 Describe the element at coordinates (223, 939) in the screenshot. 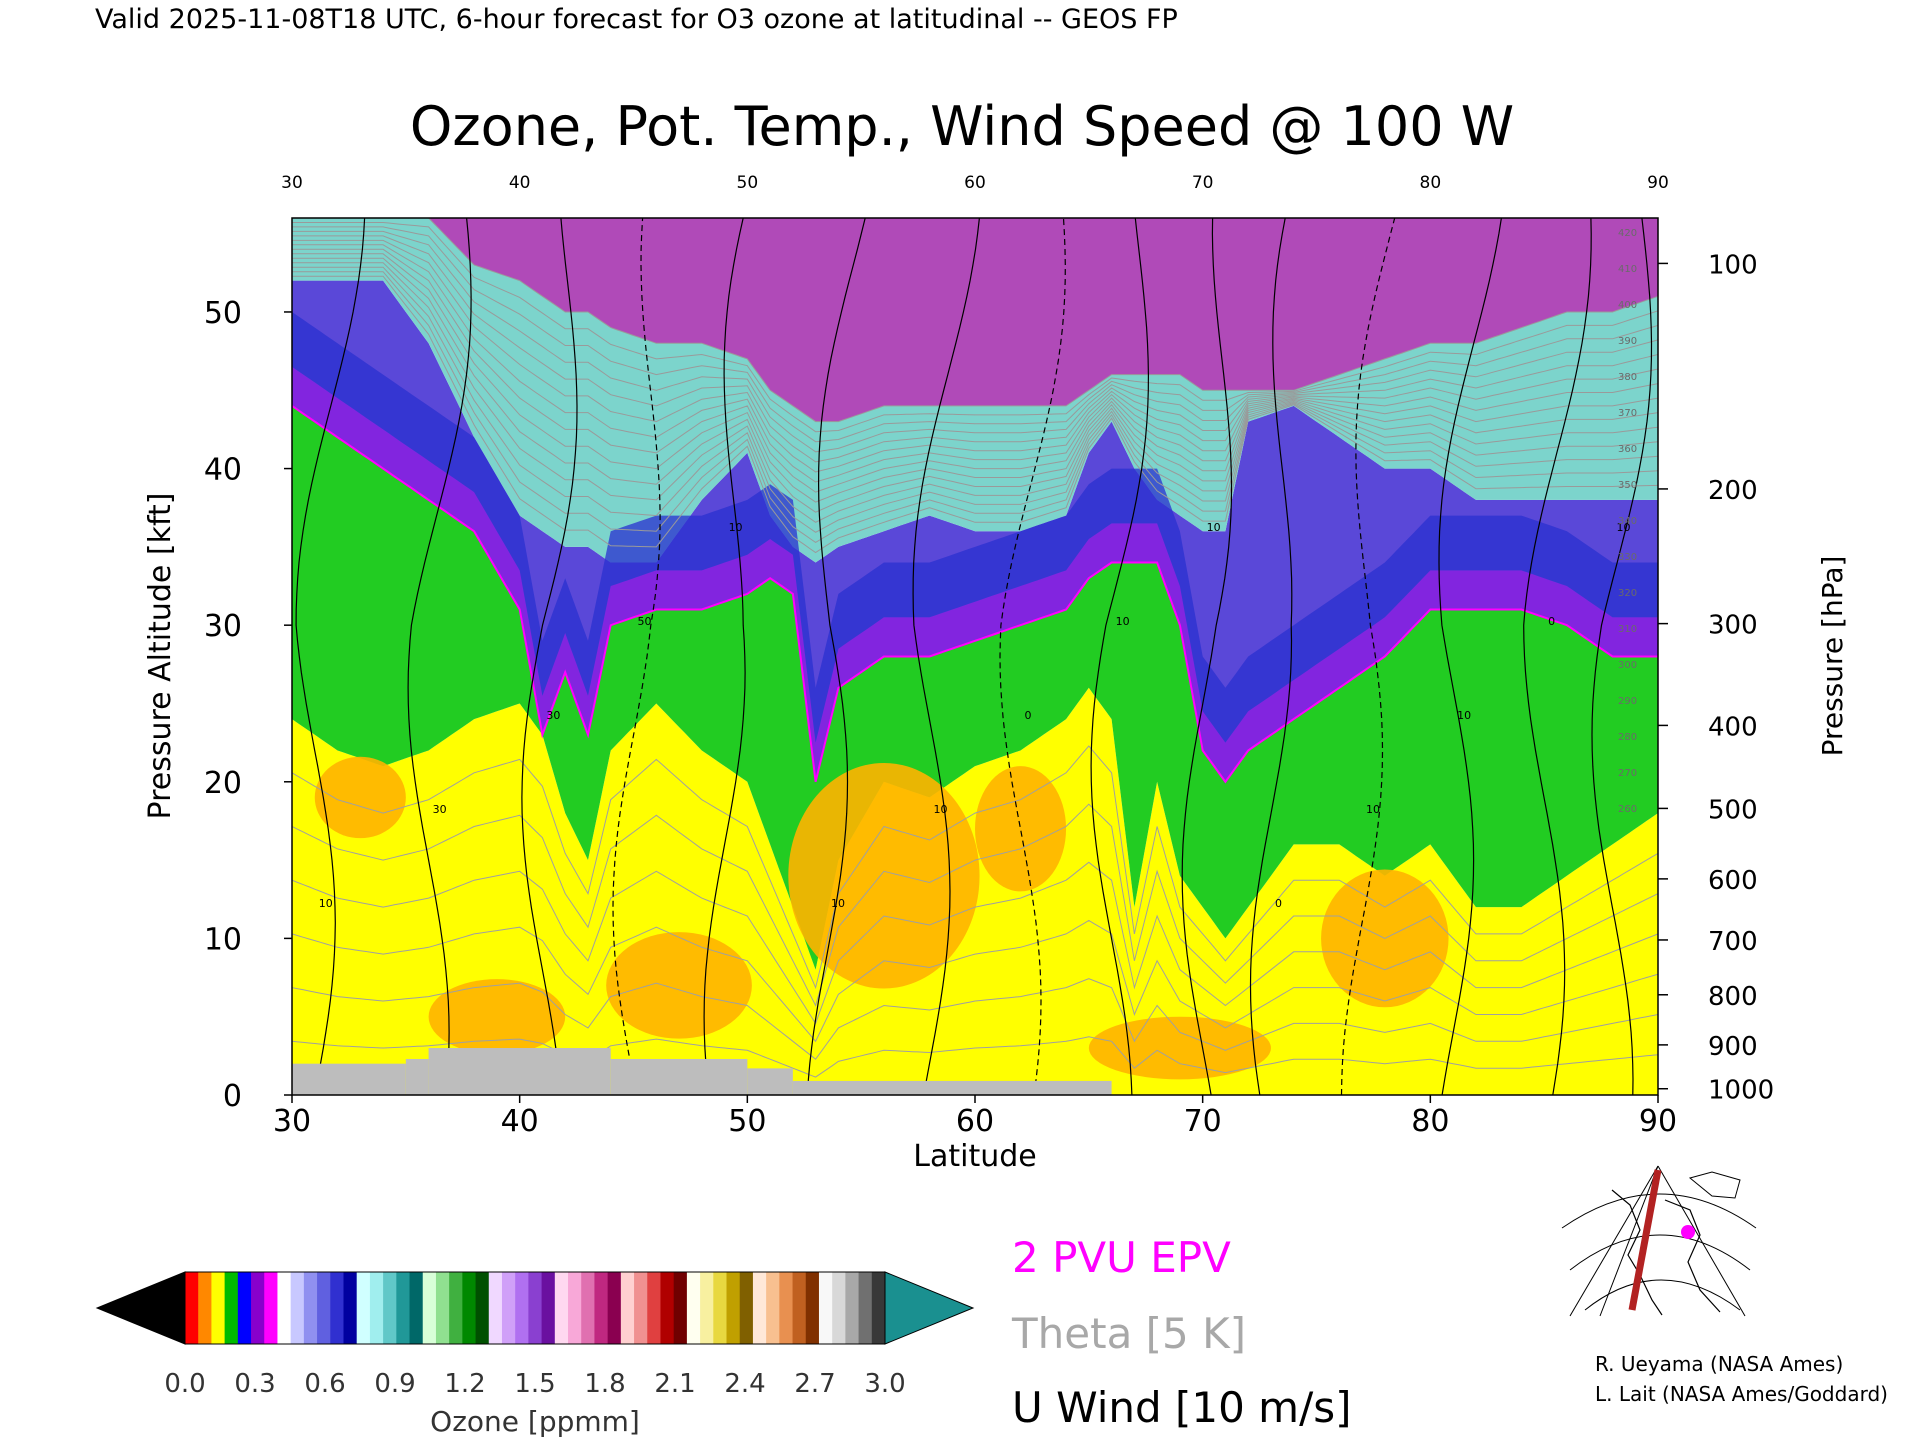

I see `y-tick-label: 10` at that location.